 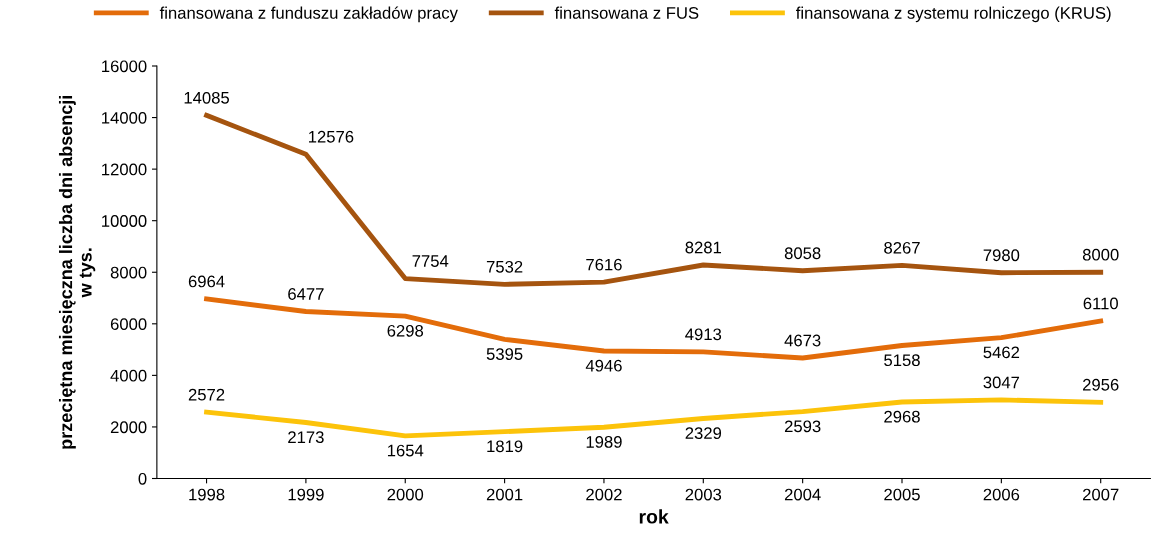 What do you see at coordinates (604, 264) in the screenshot?
I see `data-label: 7616` at bounding box center [604, 264].